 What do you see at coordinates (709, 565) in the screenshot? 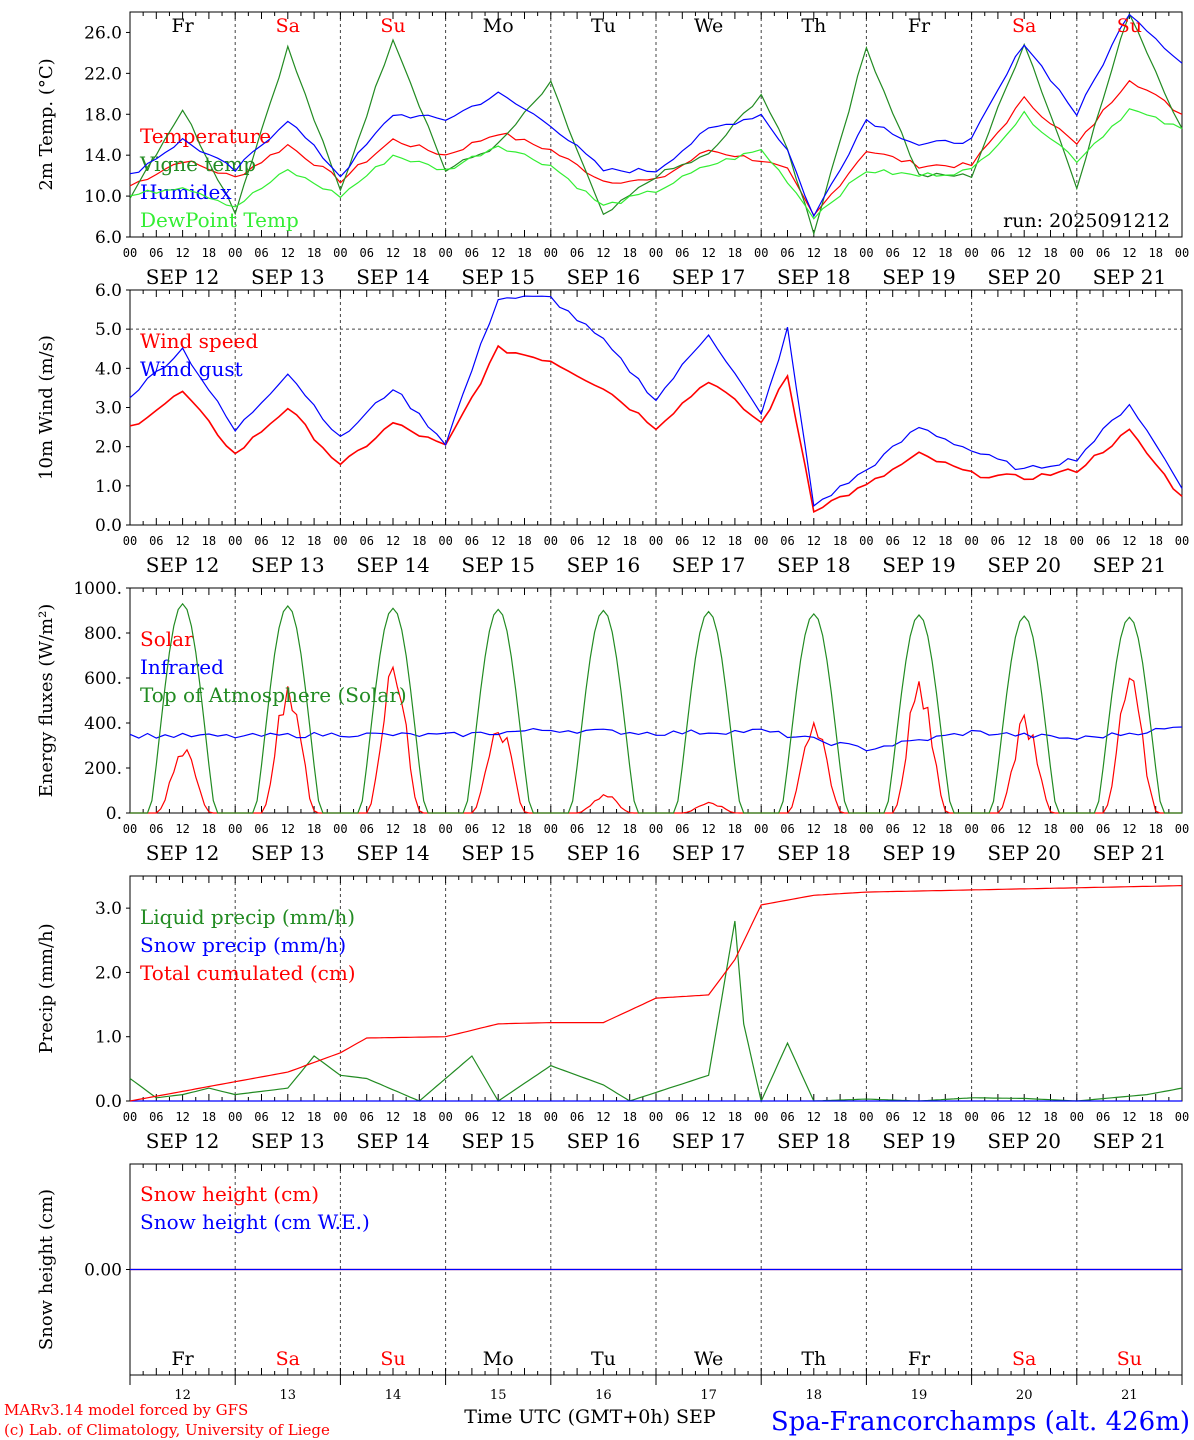
I see `date-label: SEP 17` at bounding box center [709, 565].